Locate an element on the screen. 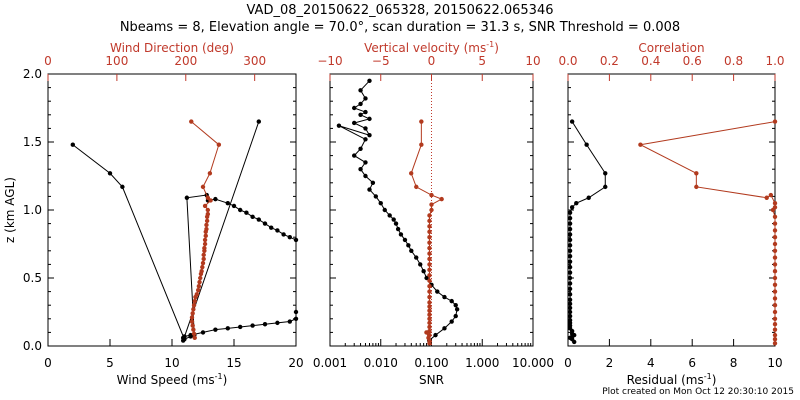 The height and width of the screenshot is (400, 800). y-tick-label: 0.5 is located at coordinates (32, 278).